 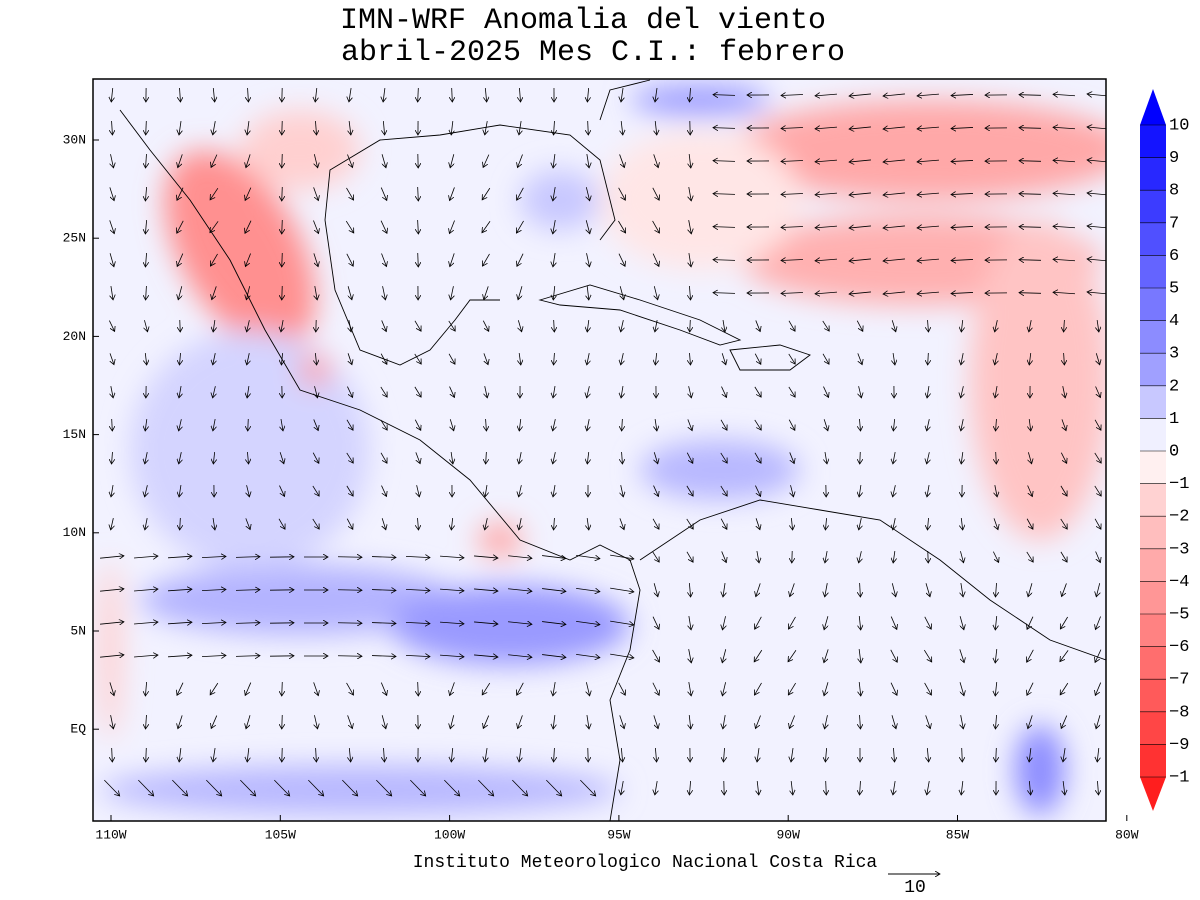 What do you see at coordinates (1127, 834) in the screenshot?
I see `lon-label: 80W` at bounding box center [1127, 834].